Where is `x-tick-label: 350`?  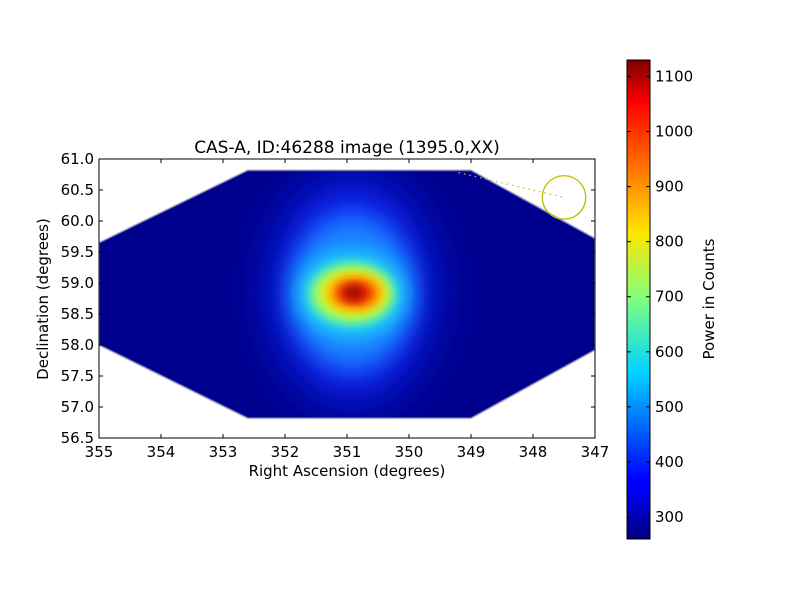
x-tick-label: 350 is located at coordinates (409, 452).